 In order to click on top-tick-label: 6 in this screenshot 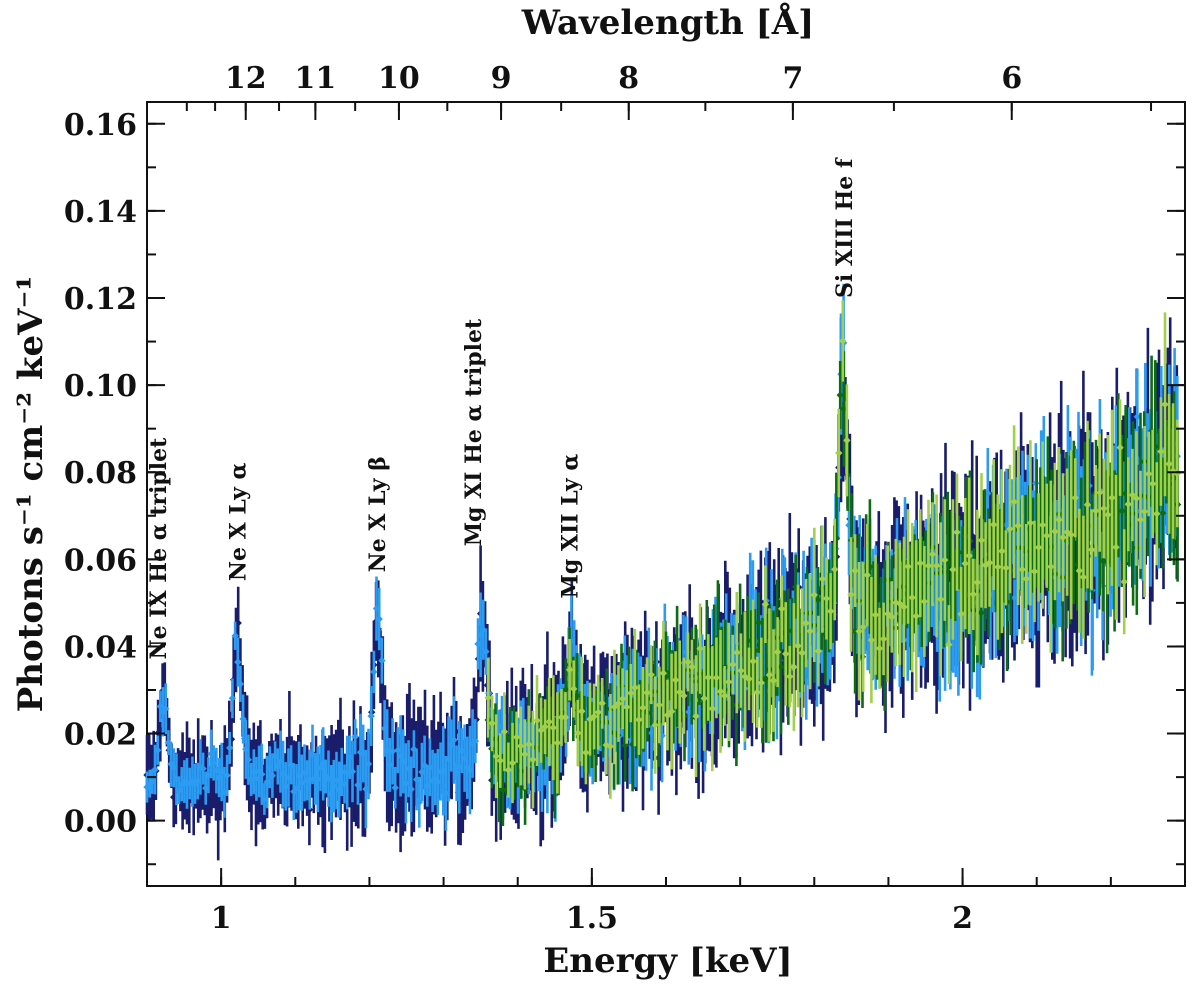, I will do `click(1011, 78)`.